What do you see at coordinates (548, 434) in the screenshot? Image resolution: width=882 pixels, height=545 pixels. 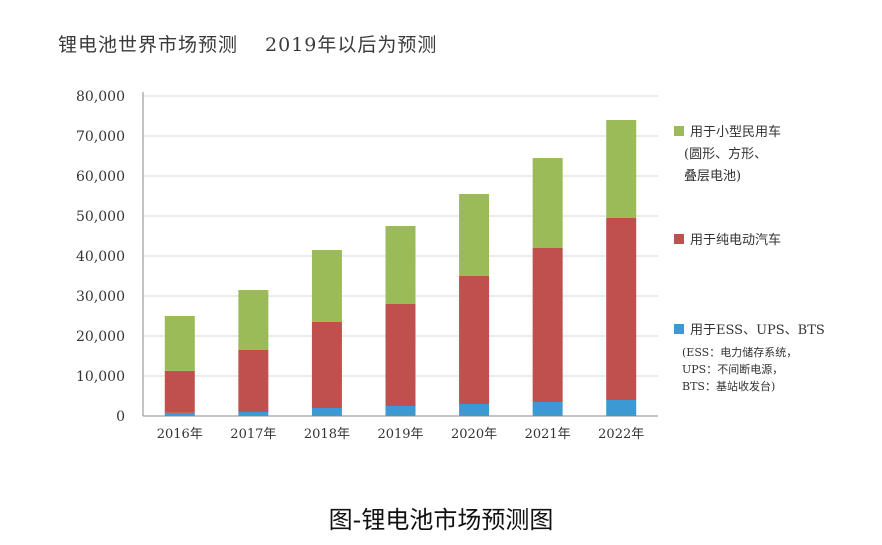 I see `x-tick-label: 2021年` at bounding box center [548, 434].